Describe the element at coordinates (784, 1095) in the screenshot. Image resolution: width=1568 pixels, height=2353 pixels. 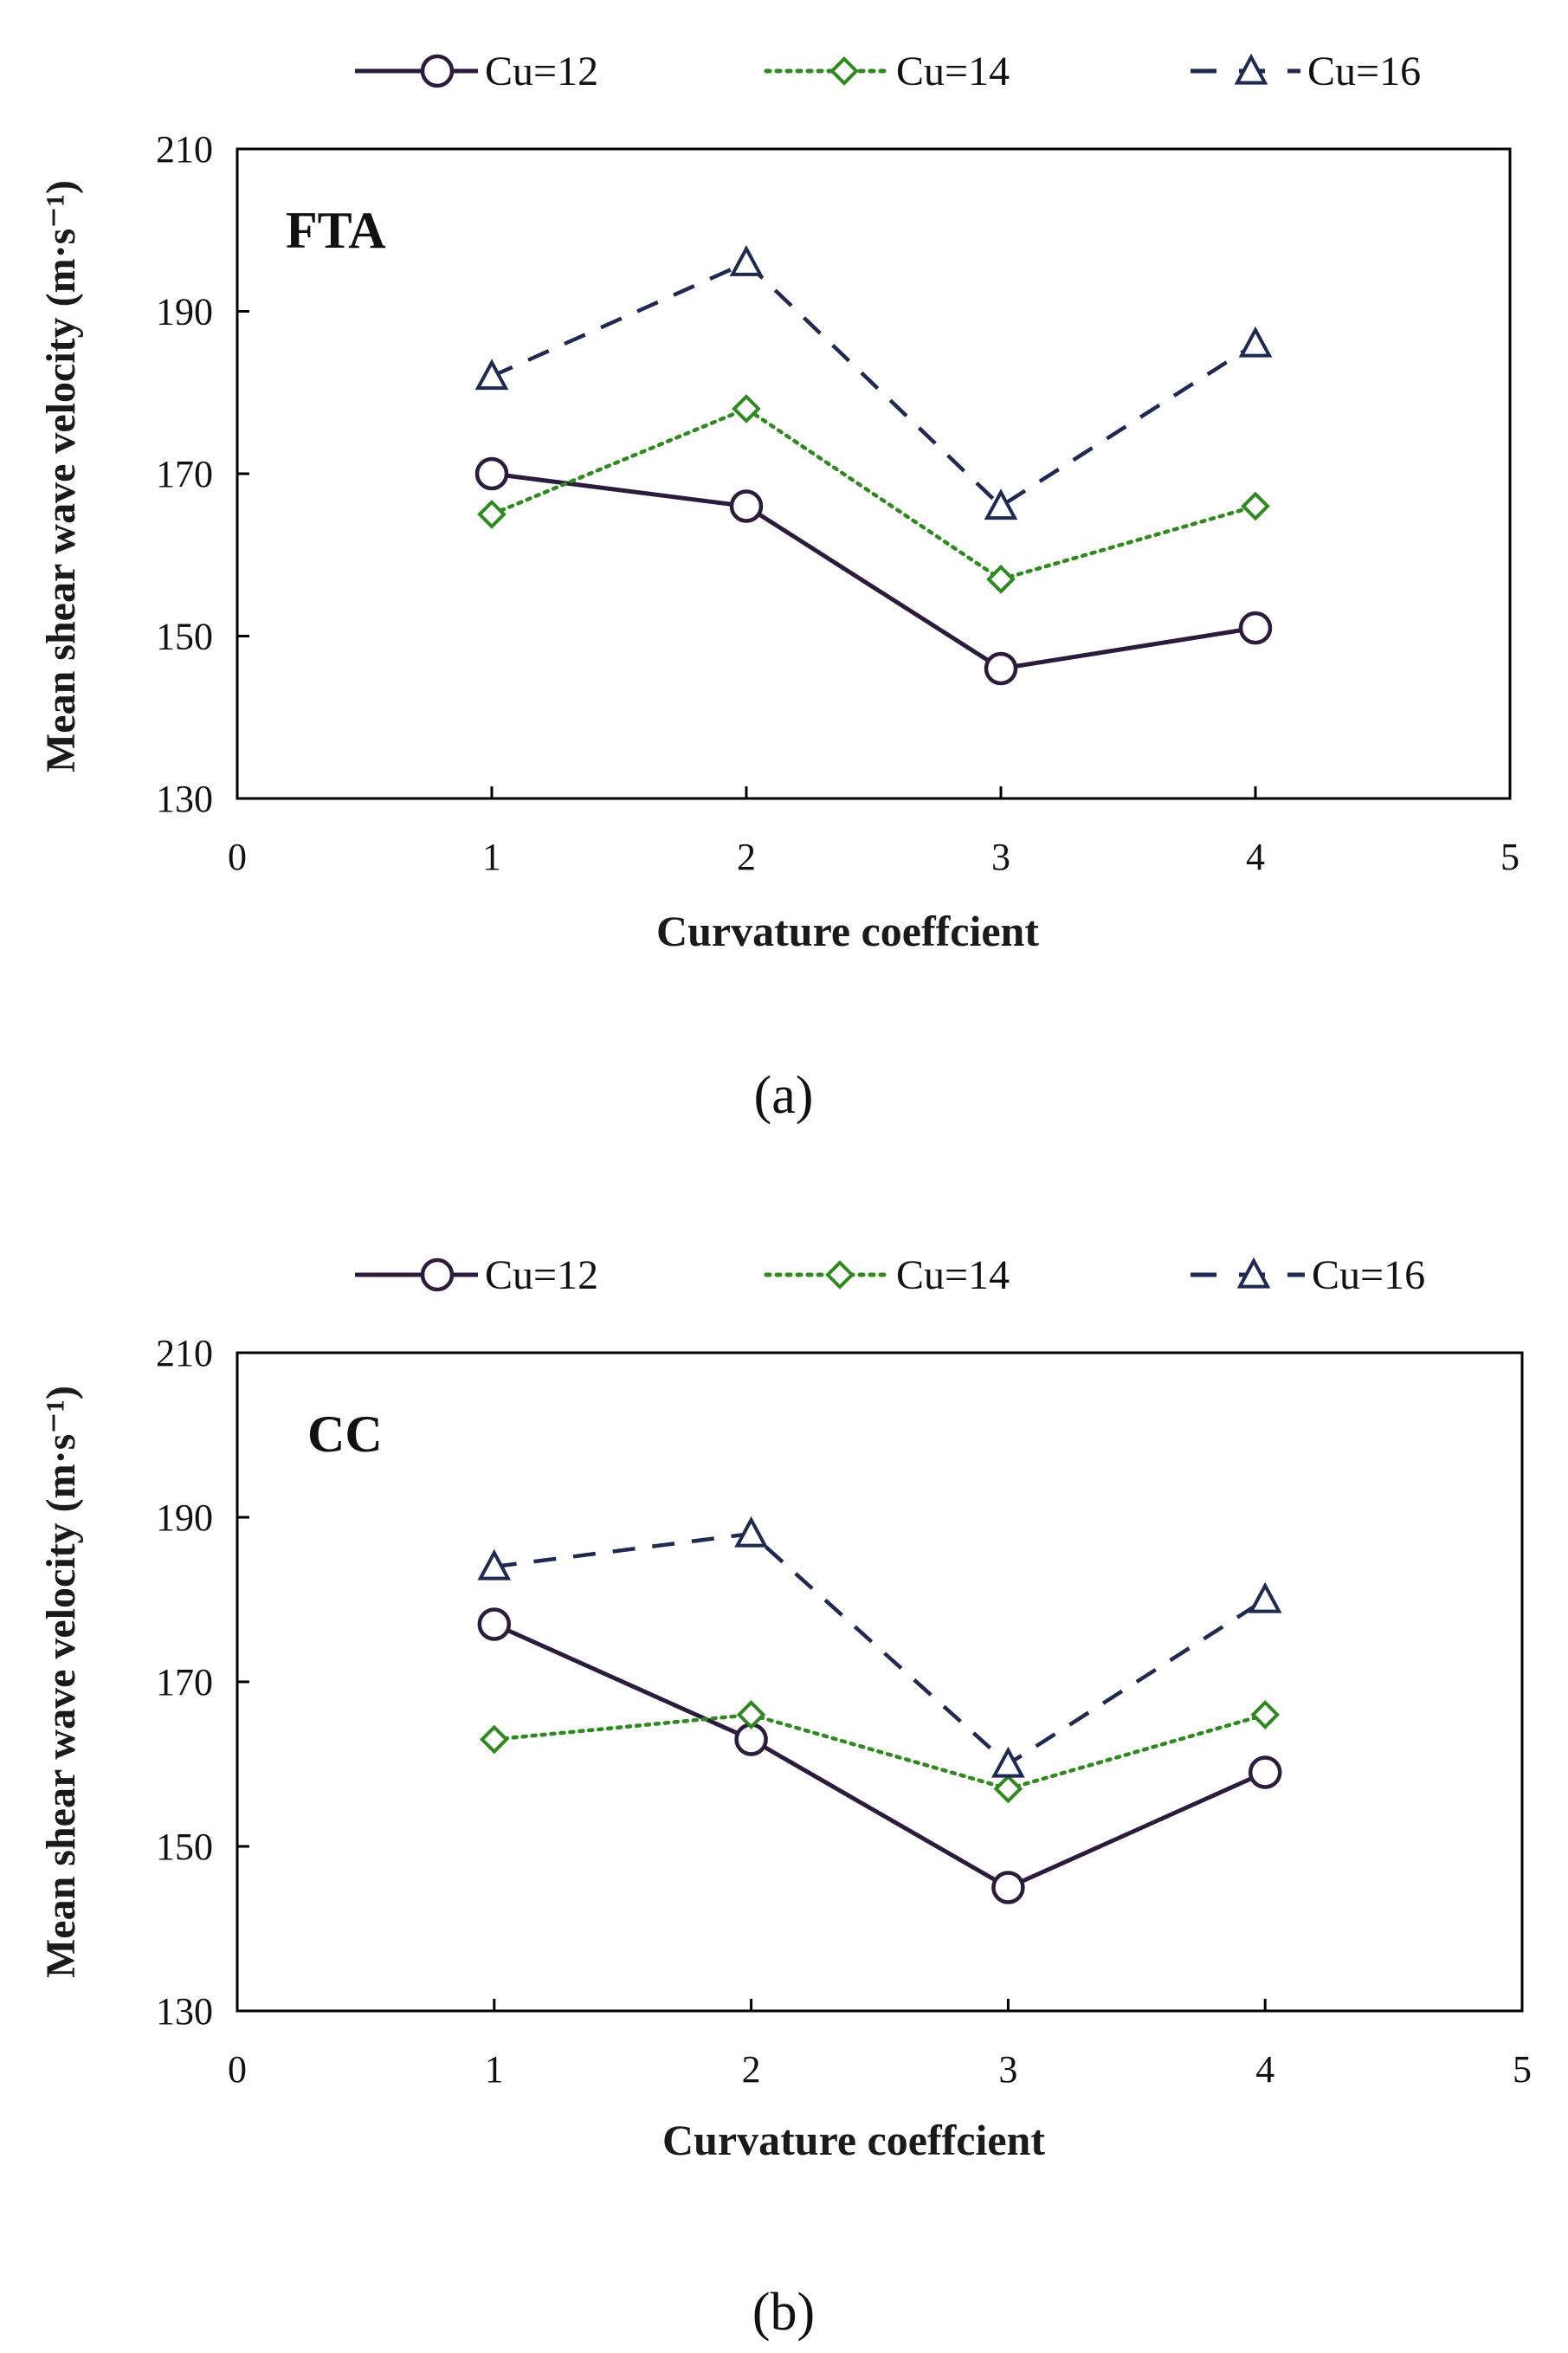
I see `panel-label: (a)` at that location.